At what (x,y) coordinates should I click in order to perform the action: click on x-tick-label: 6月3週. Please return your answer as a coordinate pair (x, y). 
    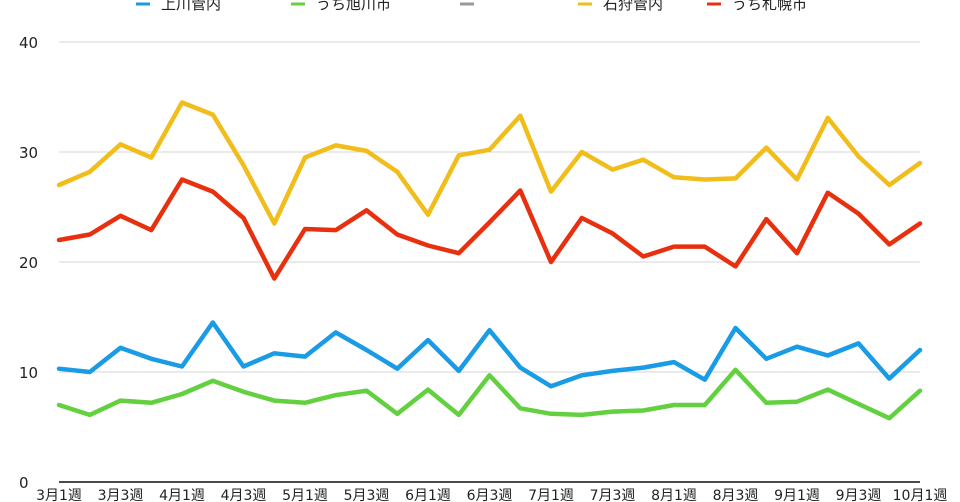
    Looking at the image, I should click on (490, 495).